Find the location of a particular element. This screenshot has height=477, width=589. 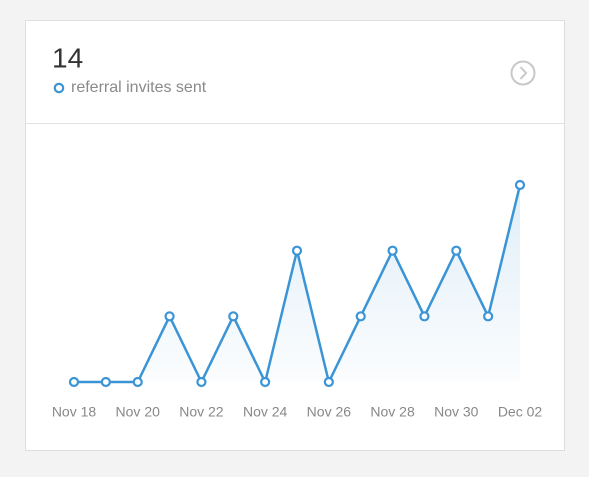

x-tick-label: Nov 22 is located at coordinates (201, 412).